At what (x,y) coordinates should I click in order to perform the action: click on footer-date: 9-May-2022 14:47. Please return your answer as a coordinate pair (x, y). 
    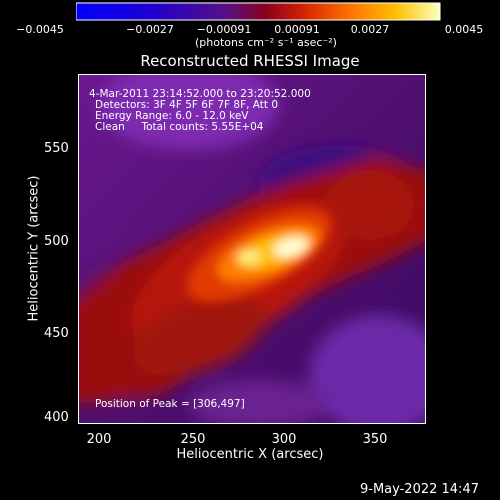
    Looking at the image, I should click on (419, 489).